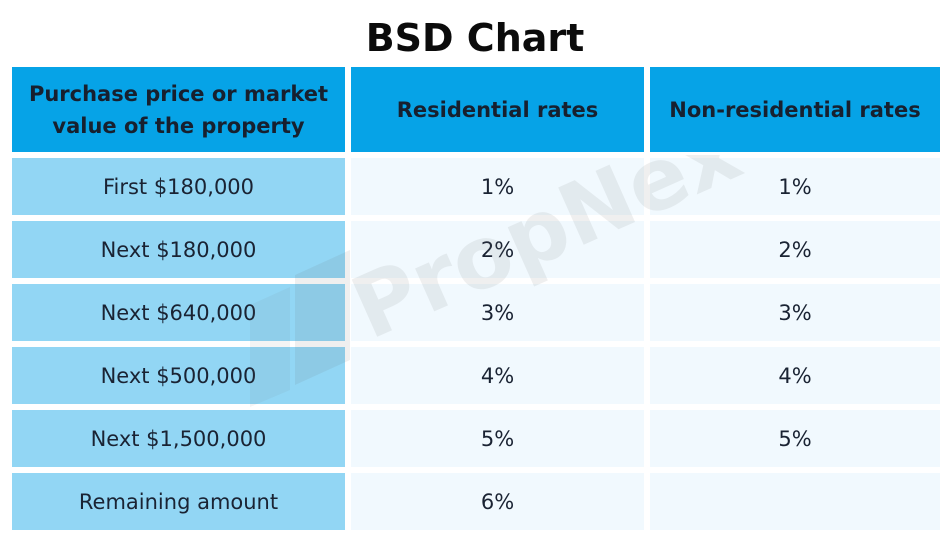 The width and height of the screenshot is (950, 540). Describe the element at coordinates (178, 312) in the screenshot. I see `row-label: Next $640,000` at that location.